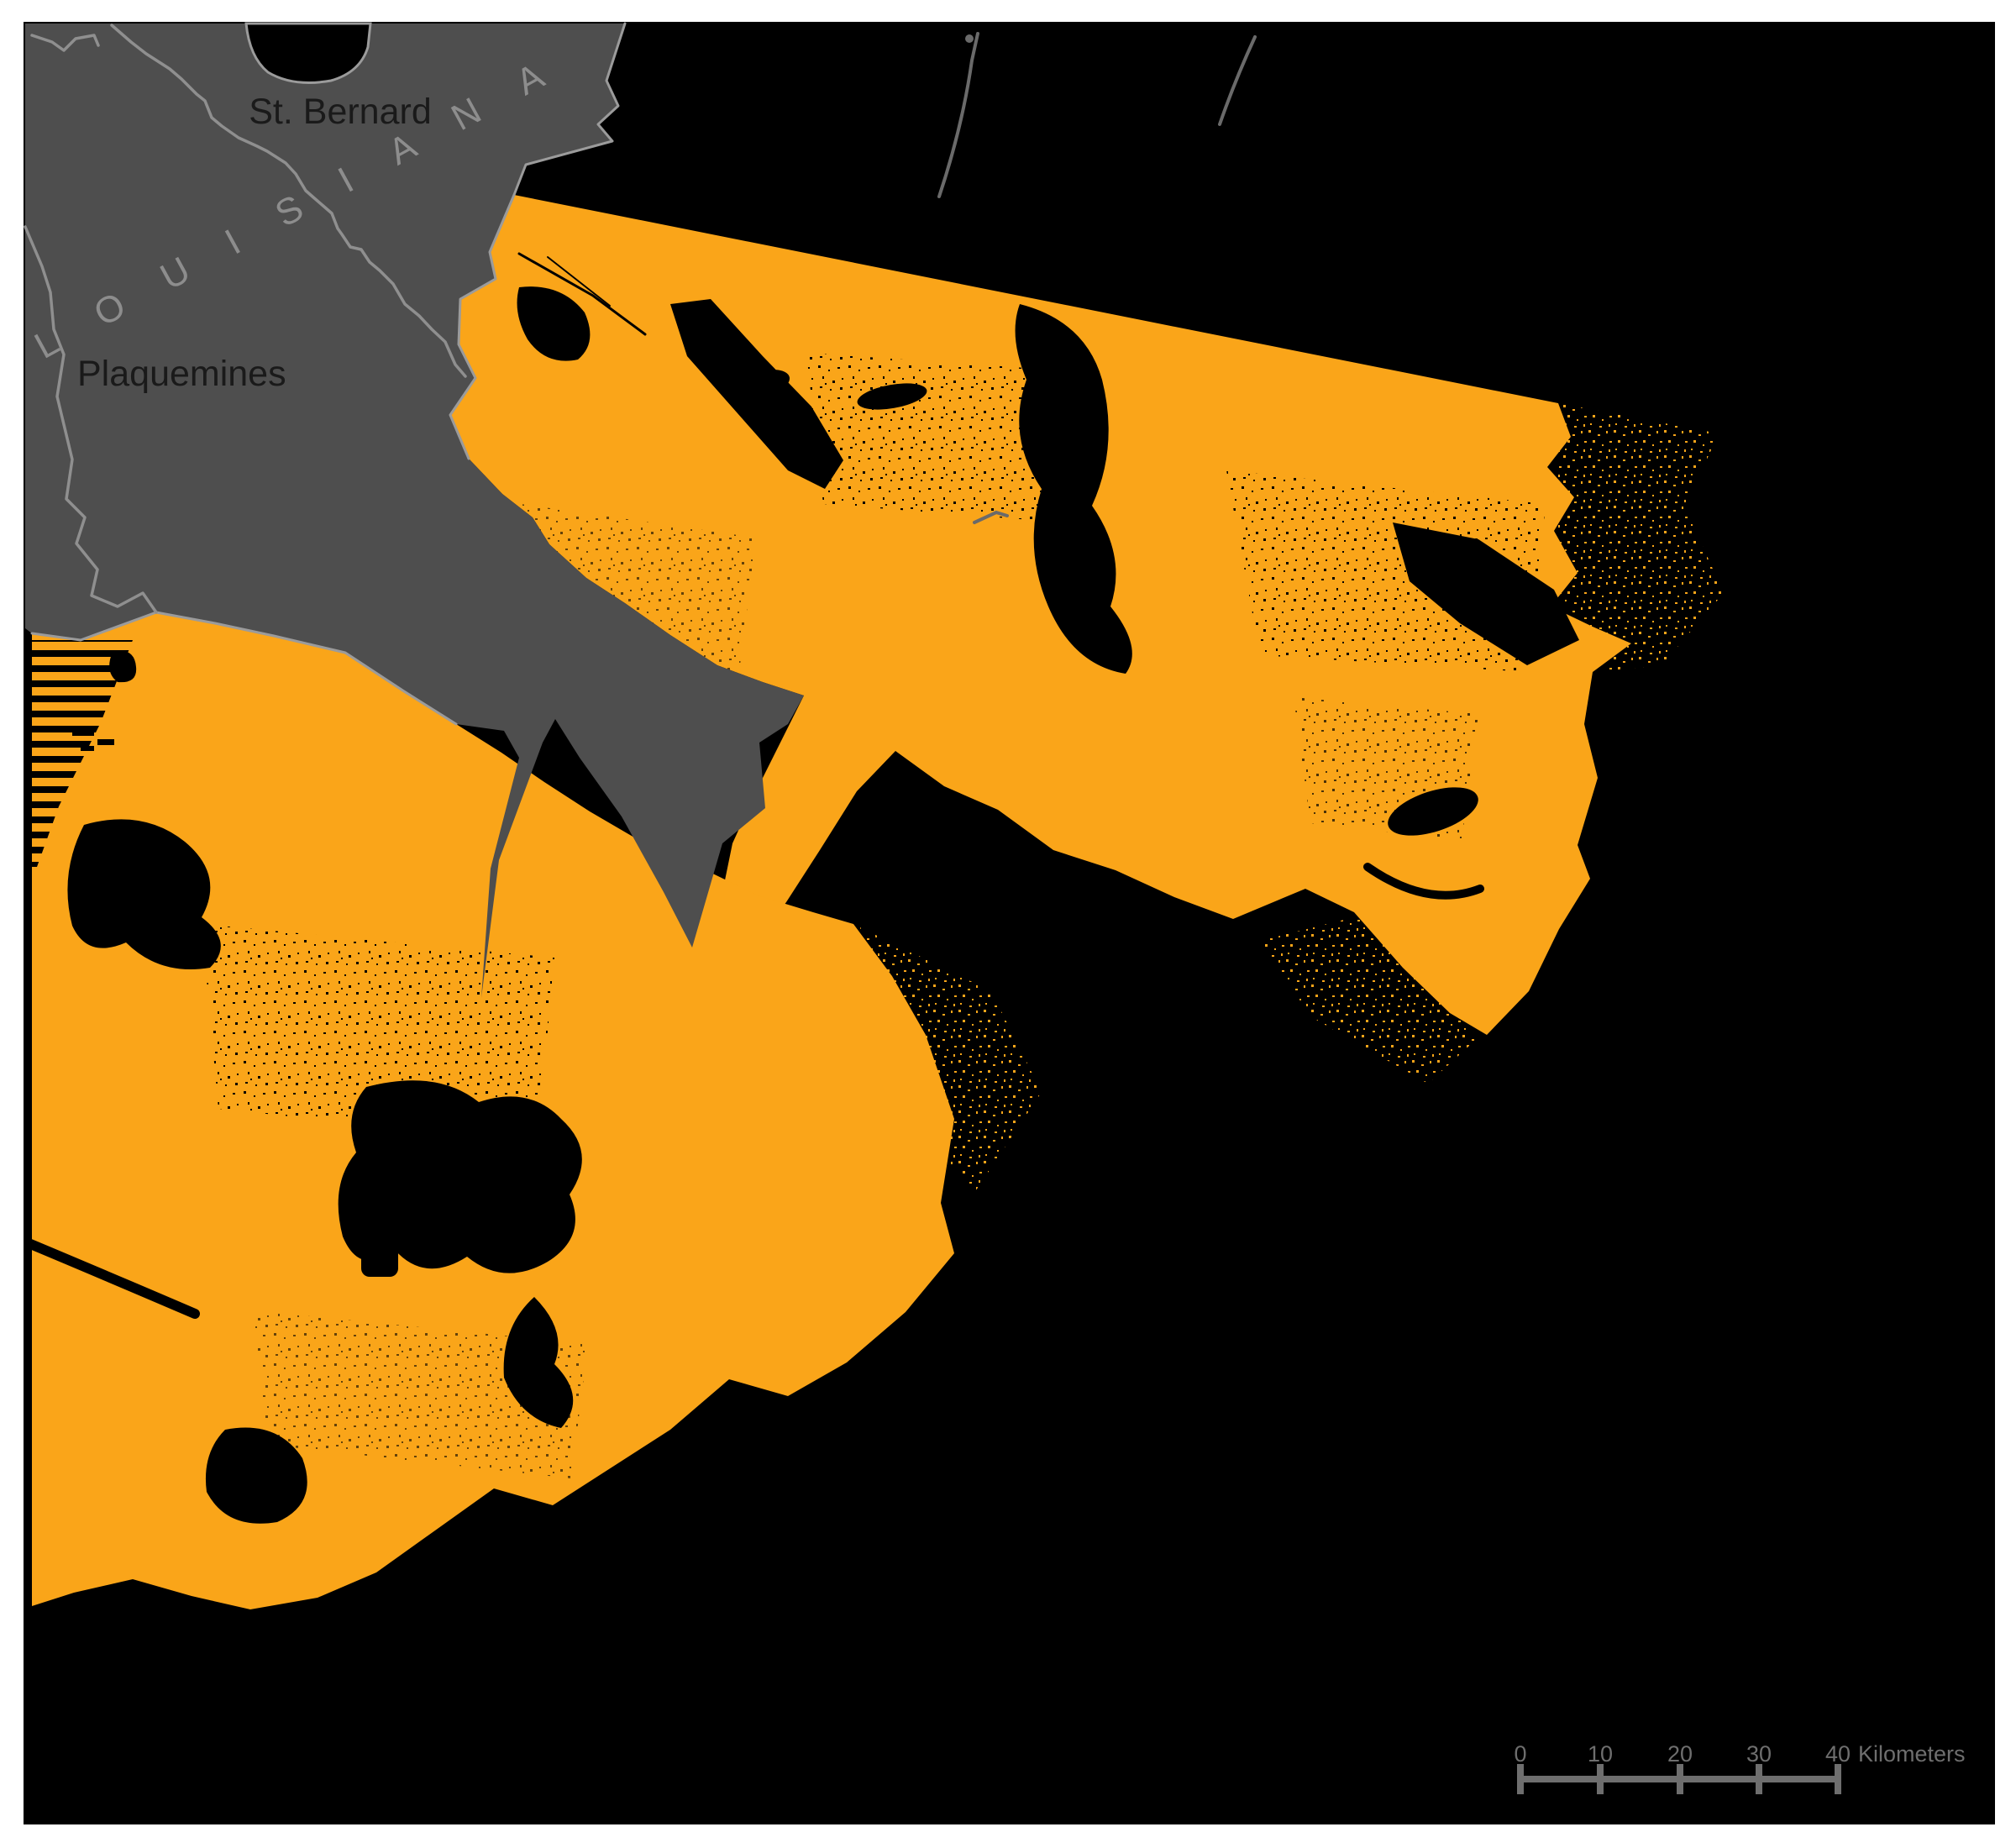  Describe the element at coordinates (1520, 1754) in the screenshot. I see `scale-tick-0: 0` at that location.